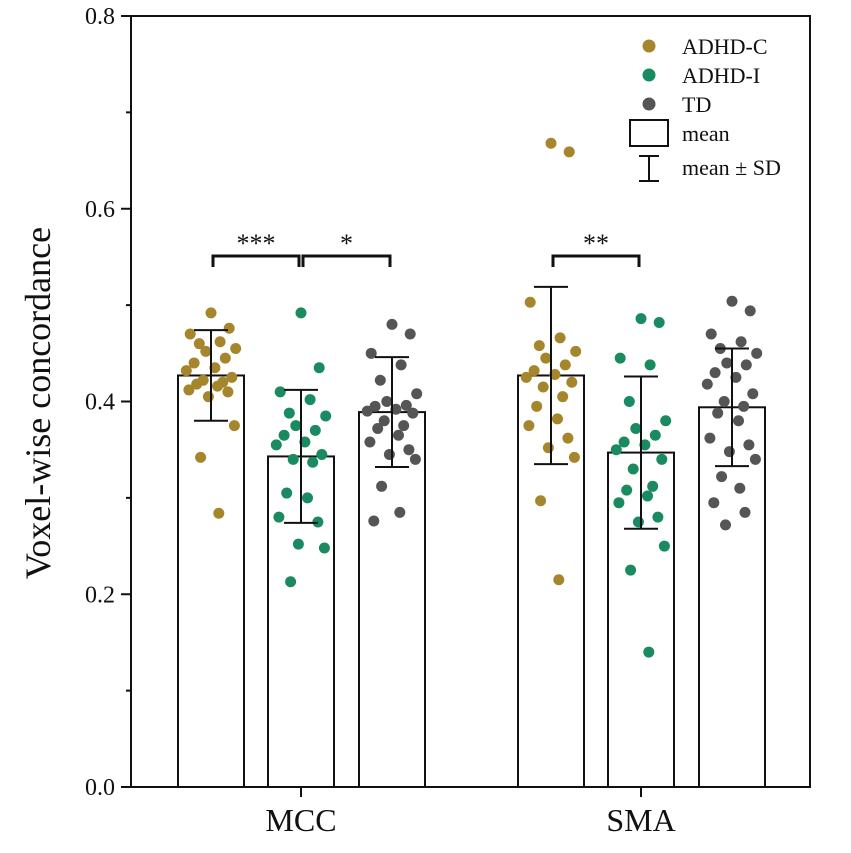 The width and height of the screenshot is (851, 853). I want to click on y-tick-label: 0.8, so click(100, 17).